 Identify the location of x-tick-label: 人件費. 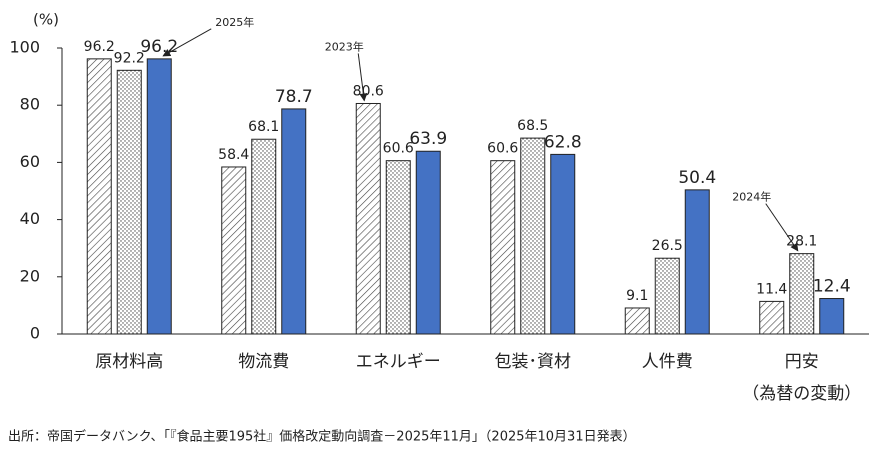
(667, 362).